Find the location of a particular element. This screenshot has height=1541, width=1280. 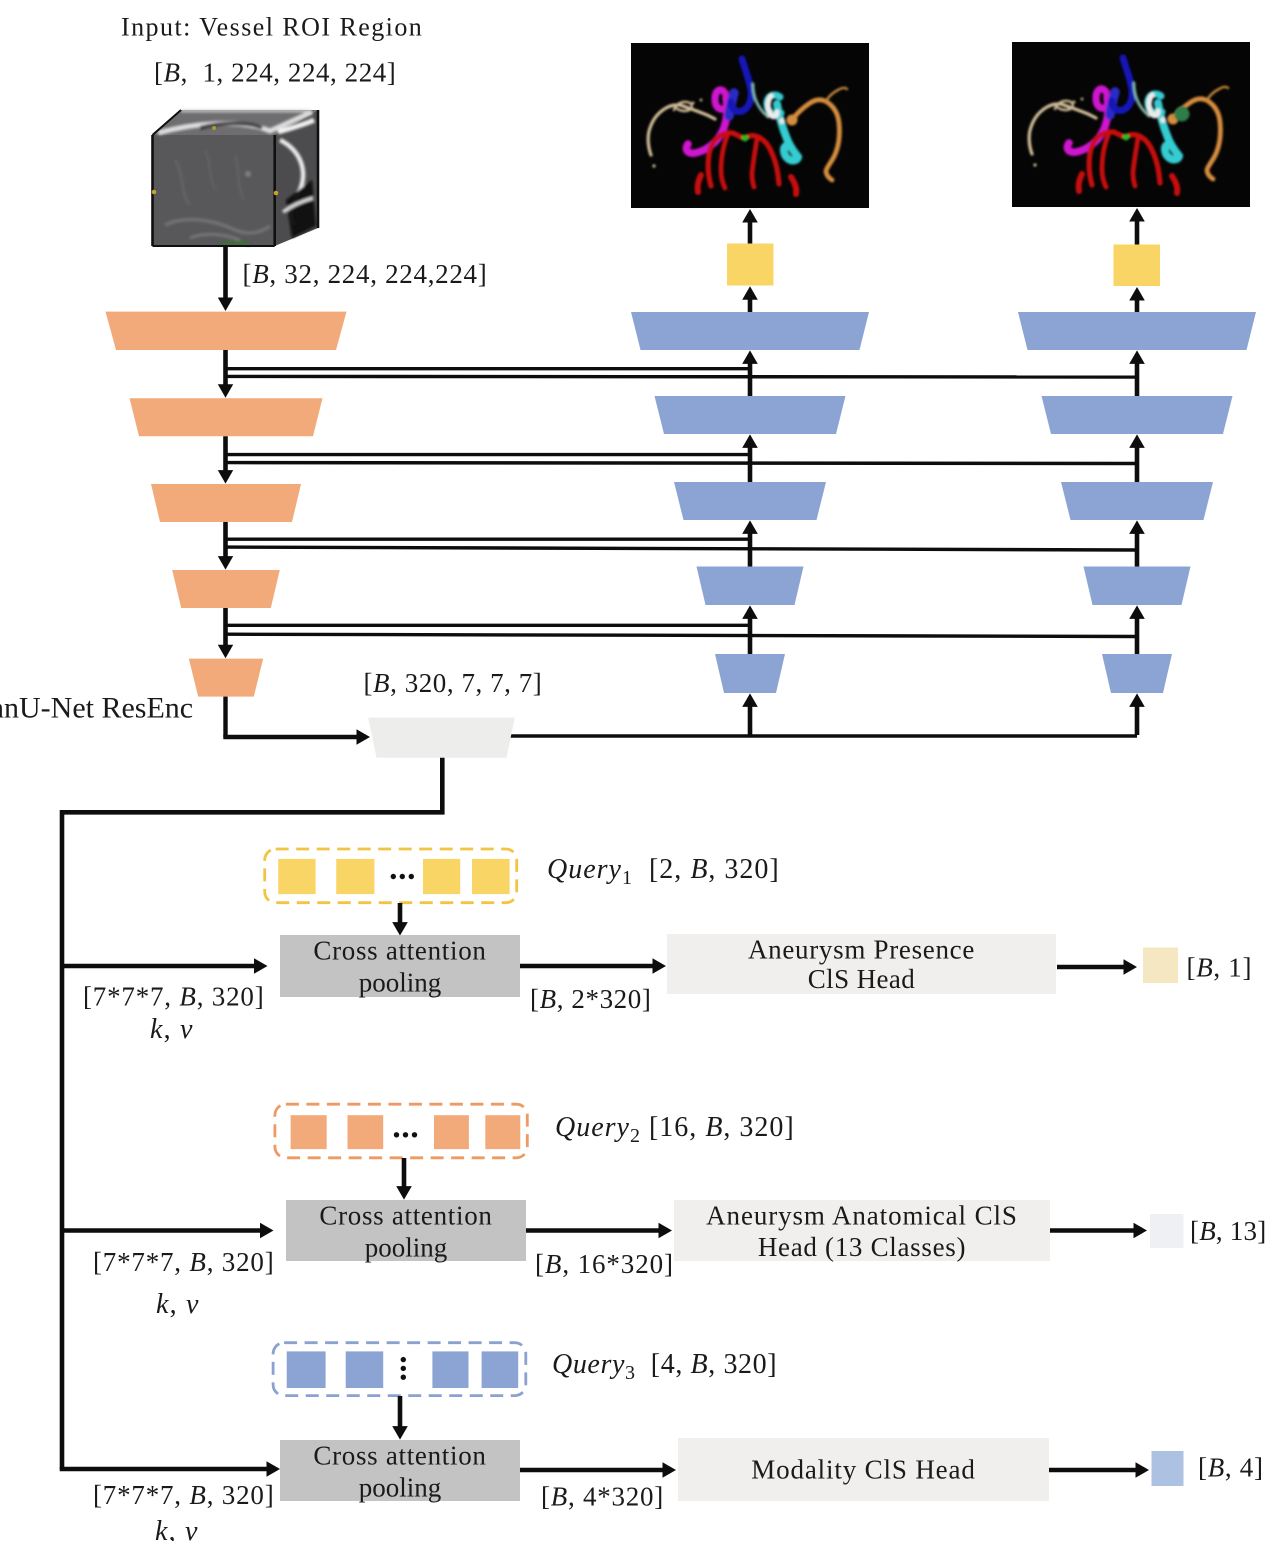

svg-text: [B, 16*320] is located at coordinates (604, 1264).